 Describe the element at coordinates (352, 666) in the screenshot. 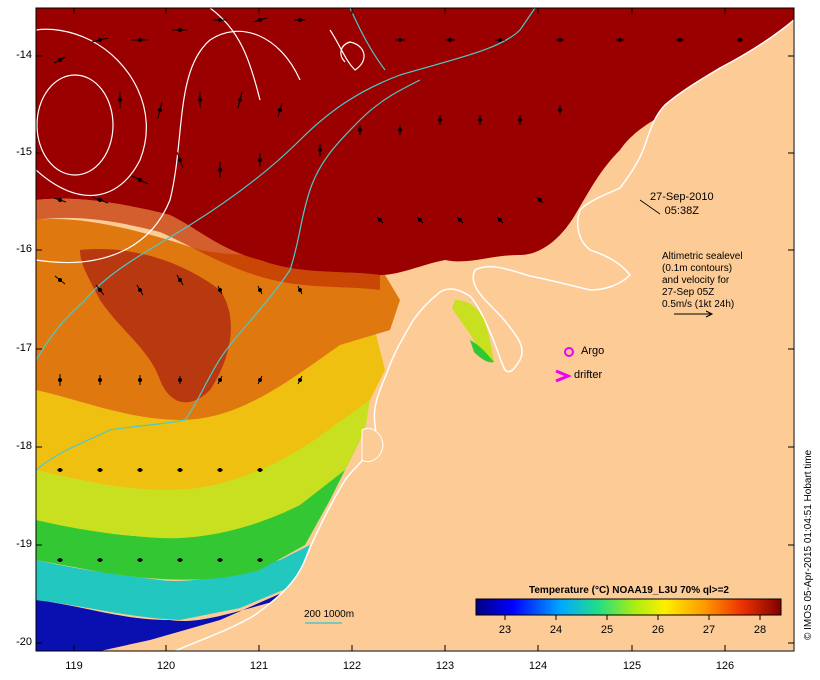

I see `lon-label: 122` at that location.